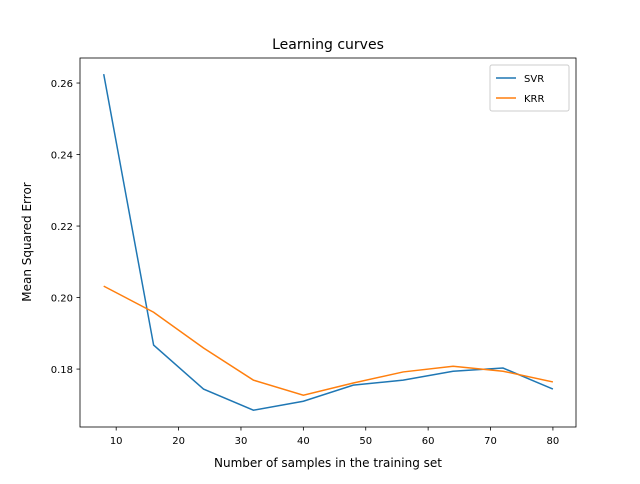 Image resolution: width=640 pixels, height=484 pixels. What do you see at coordinates (27, 242) in the screenshot?
I see `y-axis-label: Mean Squared Error` at bounding box center [27, 242].